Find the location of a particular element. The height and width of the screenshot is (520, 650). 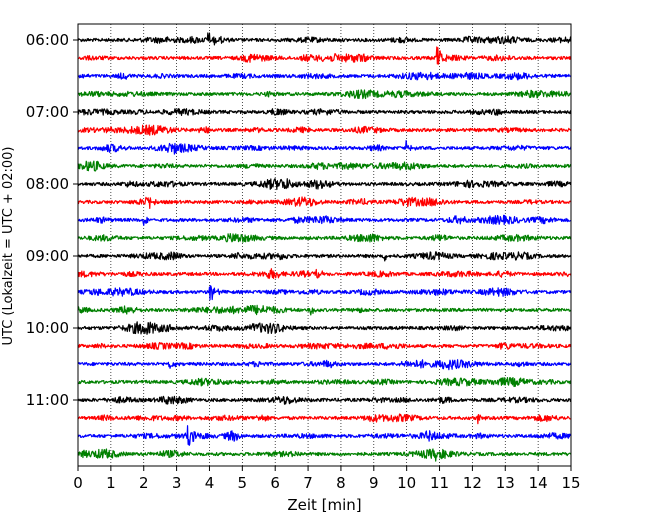

x-axis-ticks: 0 1 2 3 4 5 6 7 8 9 10 11 12 13 14 15 is located at coordinates (327, 479).